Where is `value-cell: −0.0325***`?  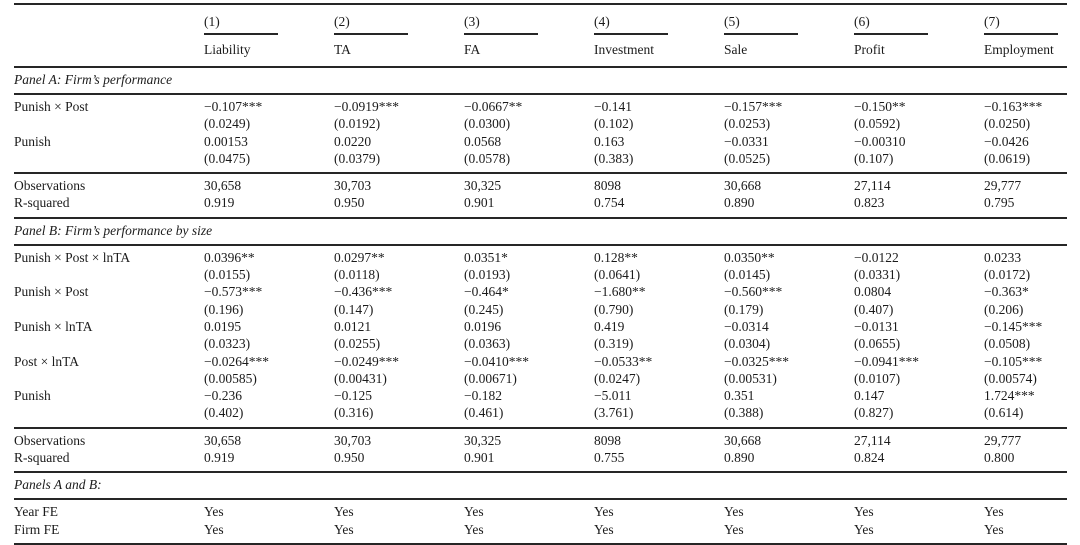
value-cell: −0.0325*** is located at coordinates (756, 361).